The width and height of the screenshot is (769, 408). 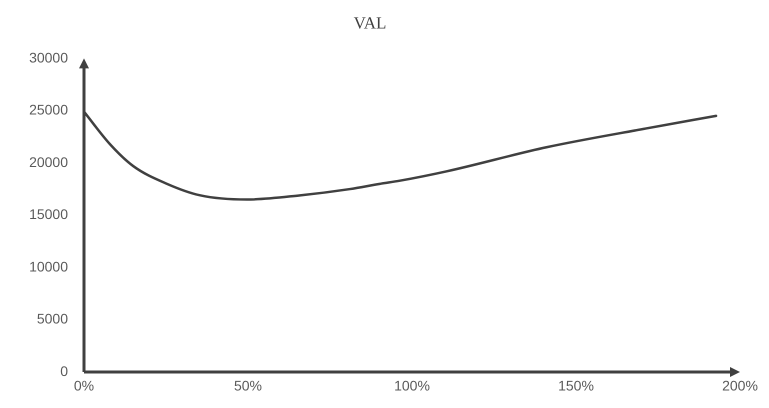 I want to click on y-tick-label: 25000, so click(x=48, y=110).